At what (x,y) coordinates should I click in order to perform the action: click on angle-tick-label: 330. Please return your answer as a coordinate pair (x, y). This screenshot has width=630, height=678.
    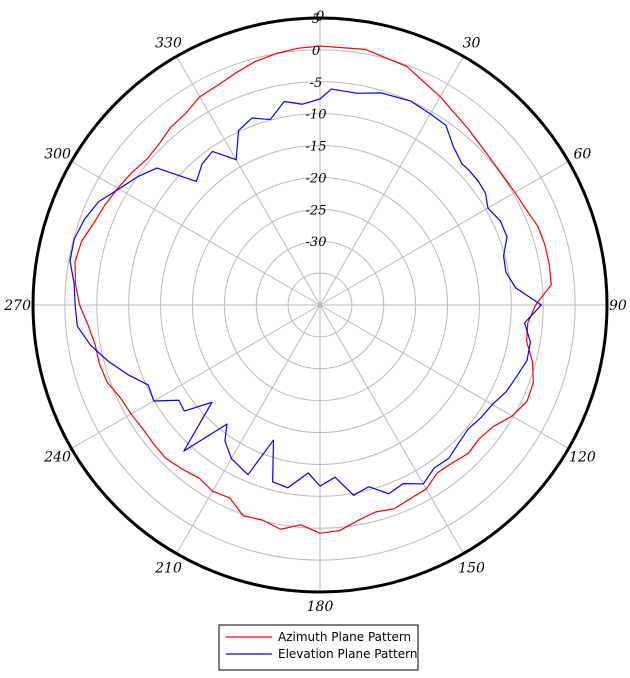
    Looking at the image, I should click on (168, 44).